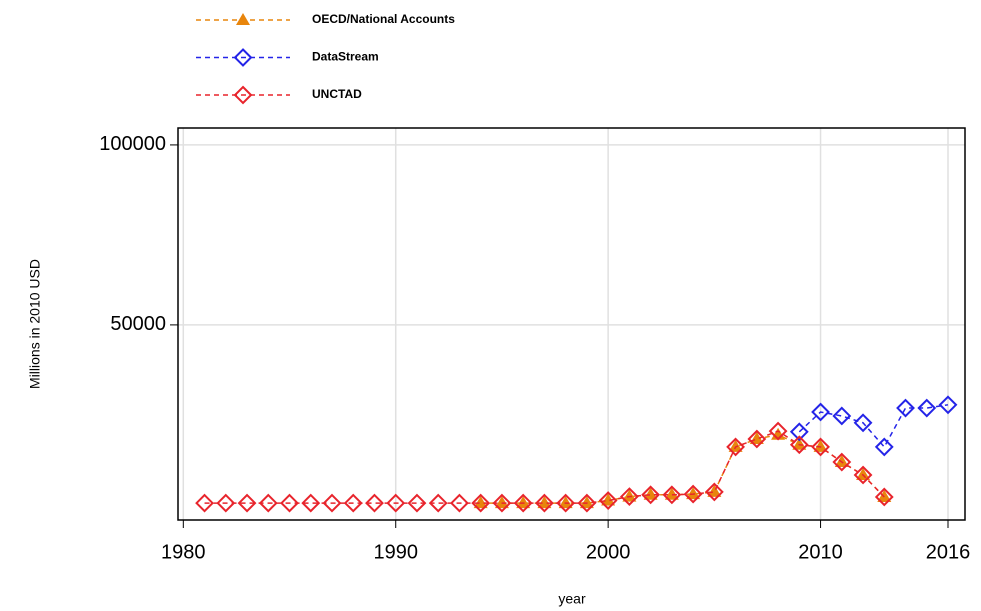 Image resolution: width=981 pixels, height=611 pixels. Describe the element at coordinates (395, 552) in the screenshot. I see `x-tick-label: 1990` at that location.